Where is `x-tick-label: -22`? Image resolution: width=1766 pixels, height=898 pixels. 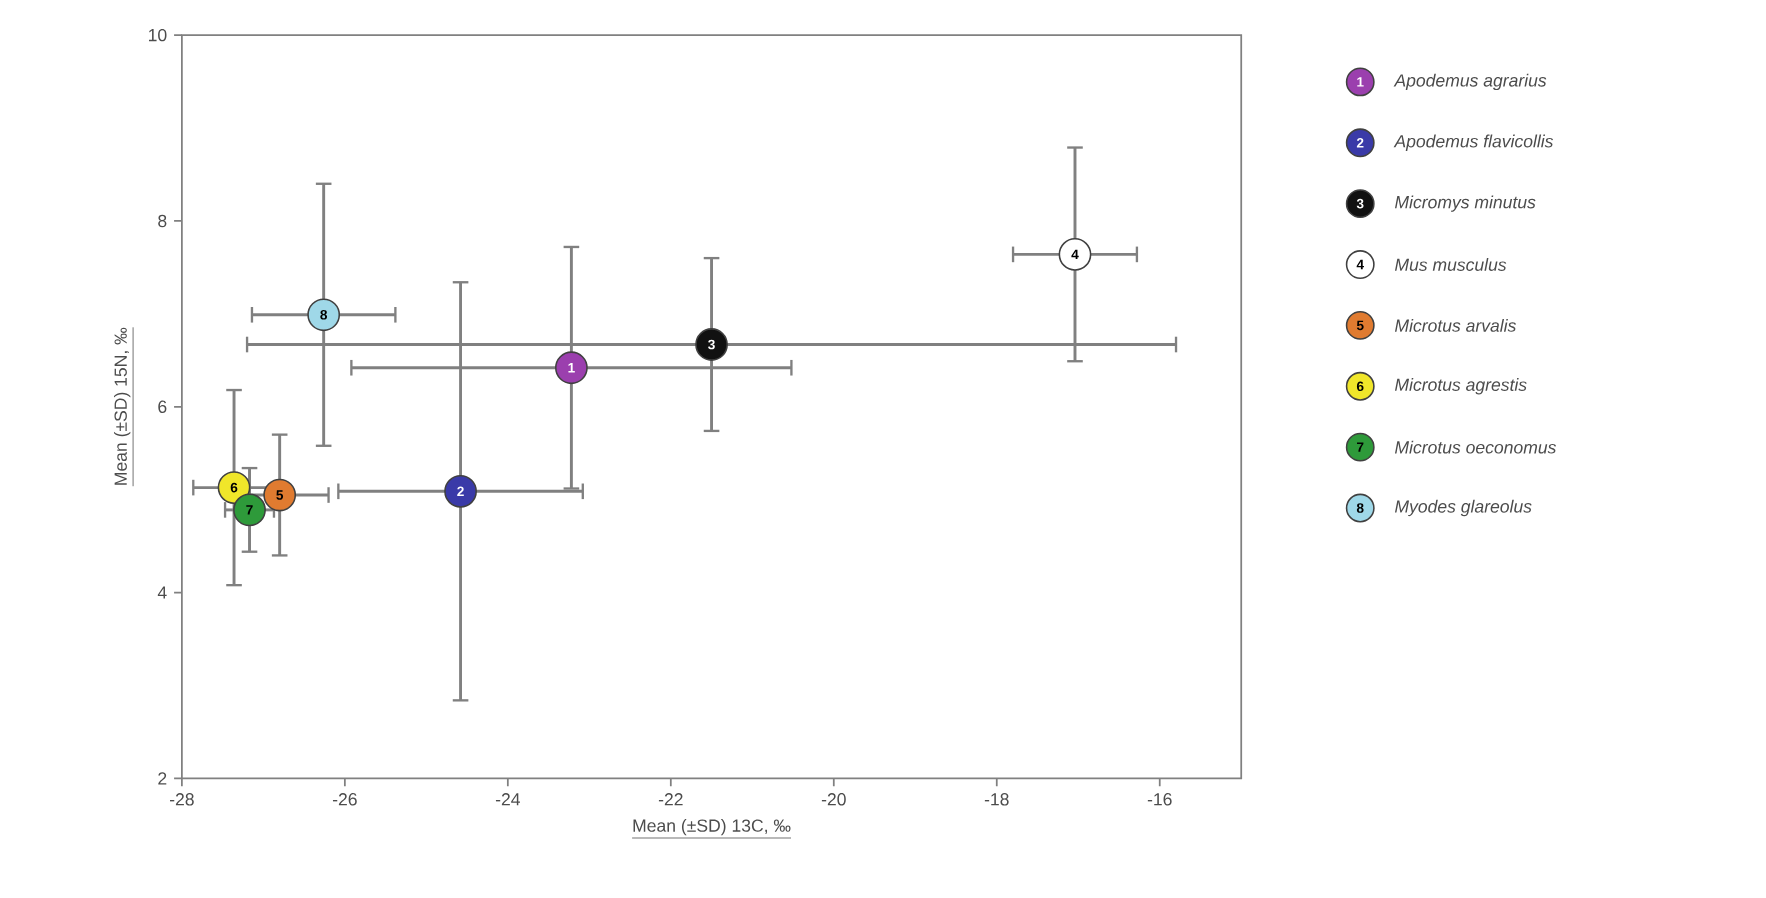 x-tick-label: -22 is located at coordinates (670, 799).